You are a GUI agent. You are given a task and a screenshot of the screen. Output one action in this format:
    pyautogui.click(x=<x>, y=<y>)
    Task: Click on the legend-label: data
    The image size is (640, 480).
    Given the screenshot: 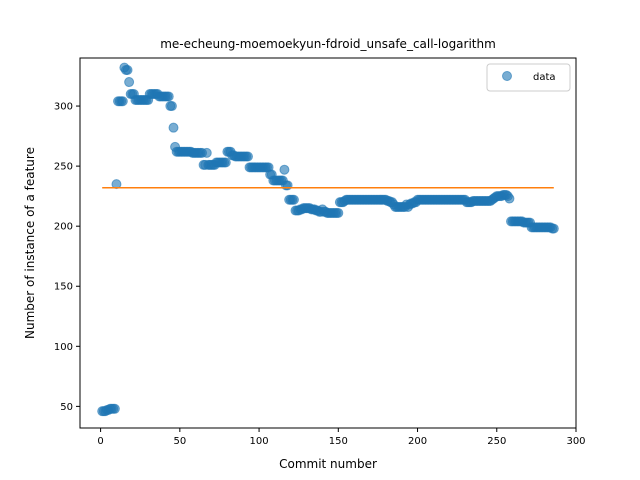 What is the action you would take?
    pyautogui.click(x=544, y=77)
    